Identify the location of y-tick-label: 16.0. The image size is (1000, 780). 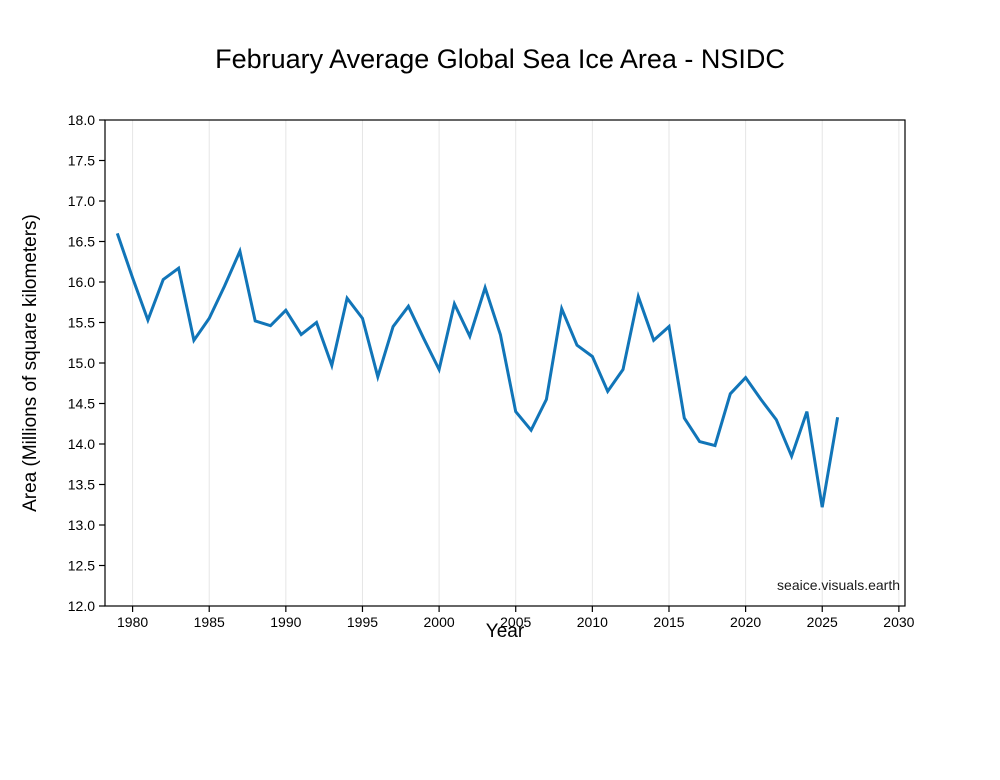
(81, 282).